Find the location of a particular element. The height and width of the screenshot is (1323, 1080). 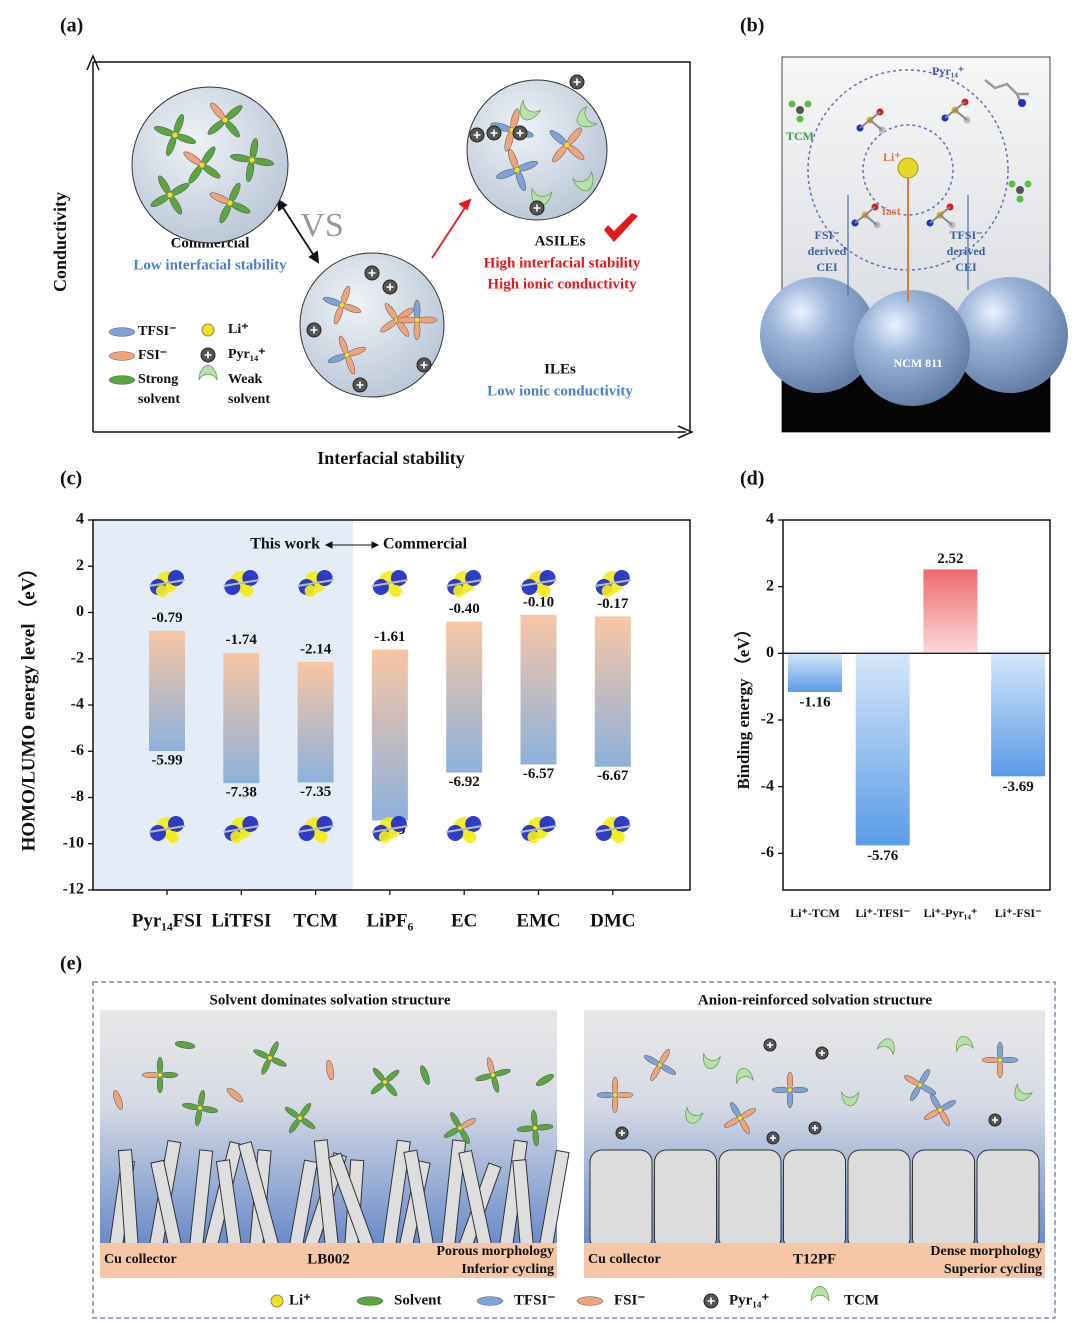

cei-label: CEI is located at coordinates (827, 267).